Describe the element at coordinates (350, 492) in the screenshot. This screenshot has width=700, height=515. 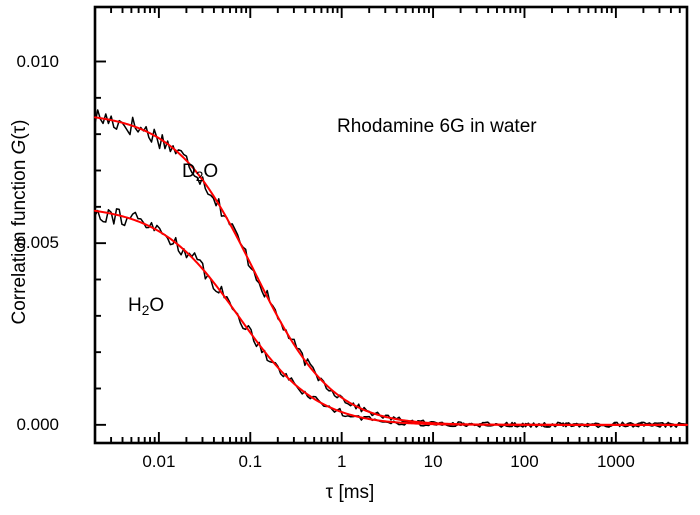
I see `x-axis-title: τ [ms]` at that location.